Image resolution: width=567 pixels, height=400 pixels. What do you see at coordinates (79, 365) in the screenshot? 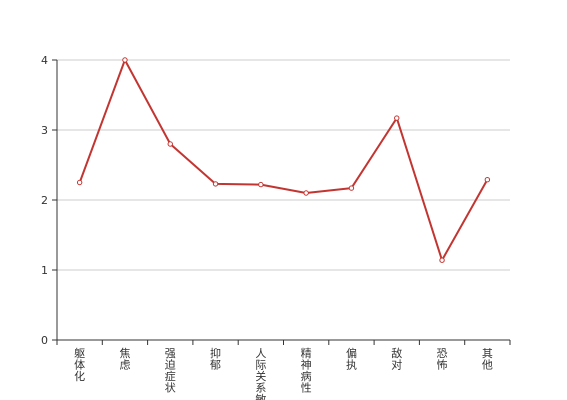
I see `x-tick-label: 躯体化` at bounding box center [79, 365].